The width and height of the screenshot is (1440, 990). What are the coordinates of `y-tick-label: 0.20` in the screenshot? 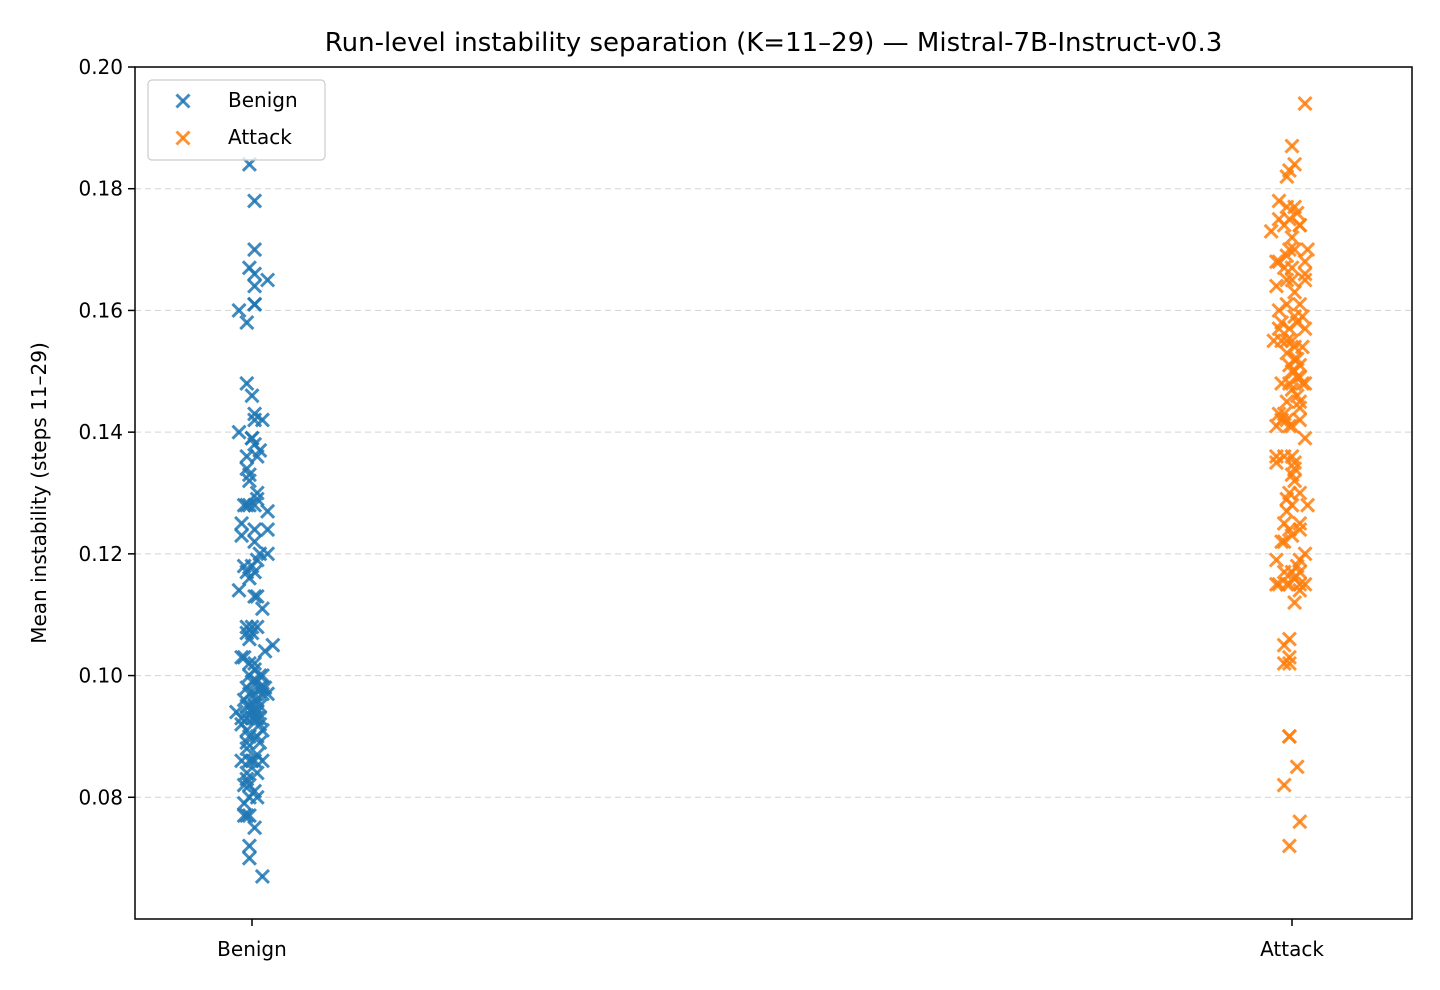 It's located at (100, 67).